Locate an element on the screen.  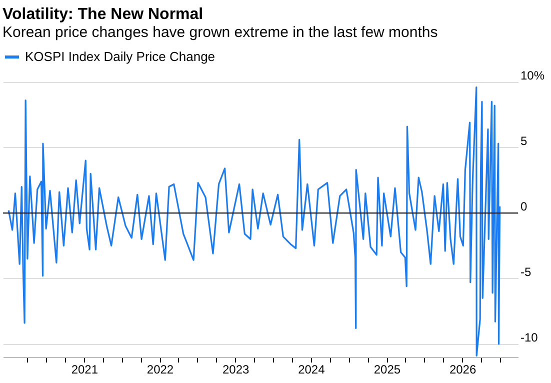
x-tick-label: 2025 is located at coordinates (387, 369).